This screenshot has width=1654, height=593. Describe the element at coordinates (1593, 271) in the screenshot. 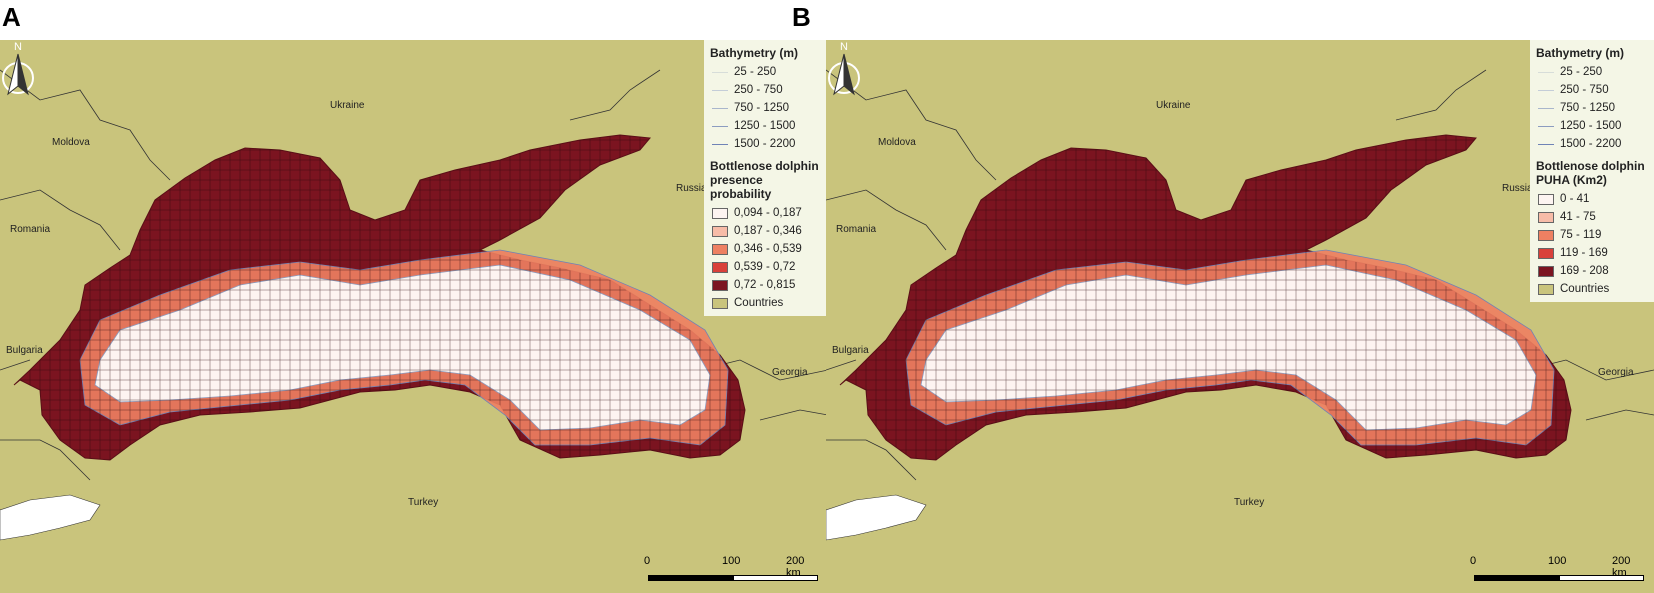

I see `legend-class-row: 169 - 208` at that location.